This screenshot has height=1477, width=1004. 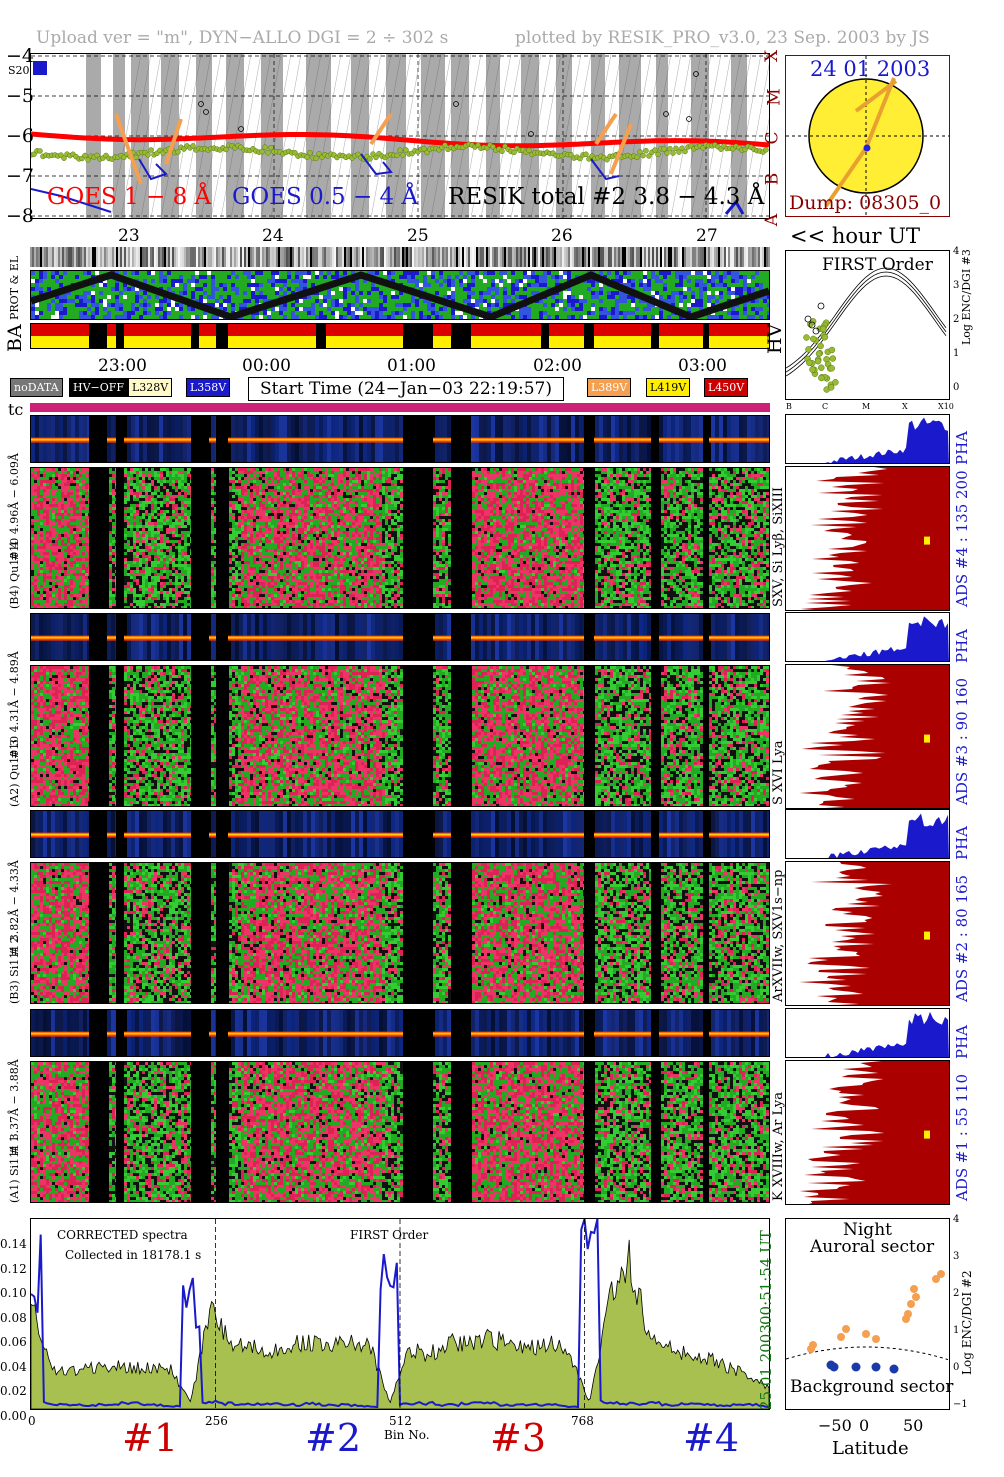 I want to click on ba-label: BA, so click(x=15, y=338).